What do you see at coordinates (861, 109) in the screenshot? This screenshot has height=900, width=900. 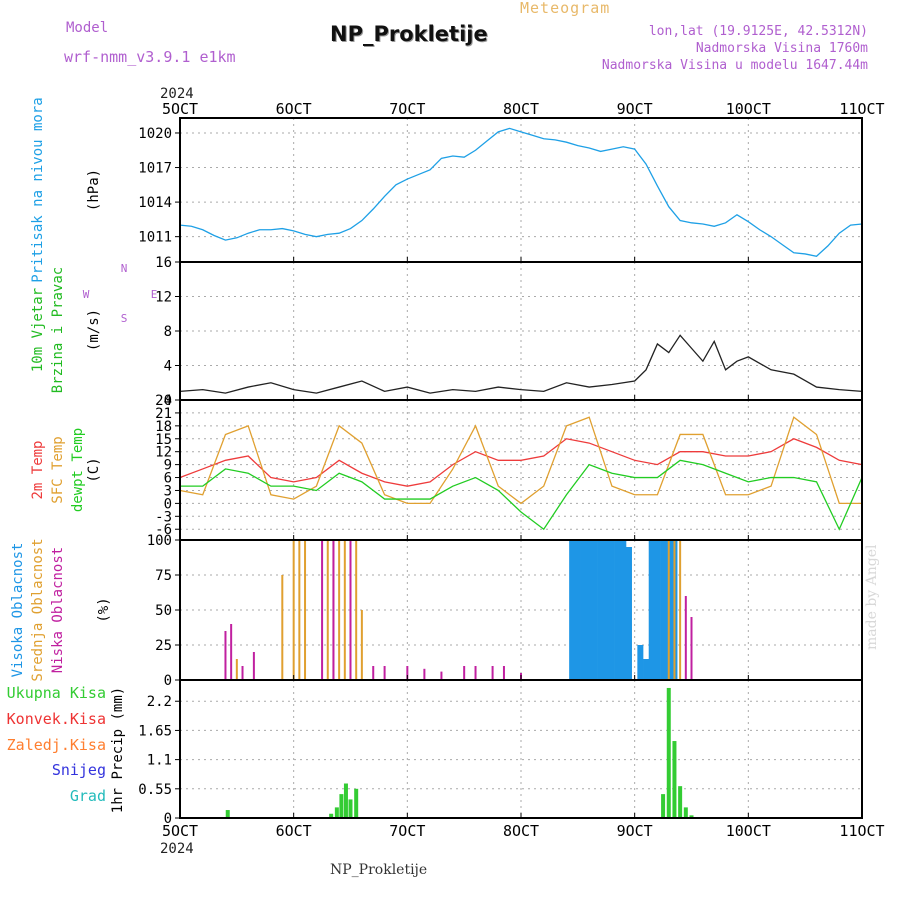 I see `x-tick-label-top: 11OCT` at bounding box center [861, 109].